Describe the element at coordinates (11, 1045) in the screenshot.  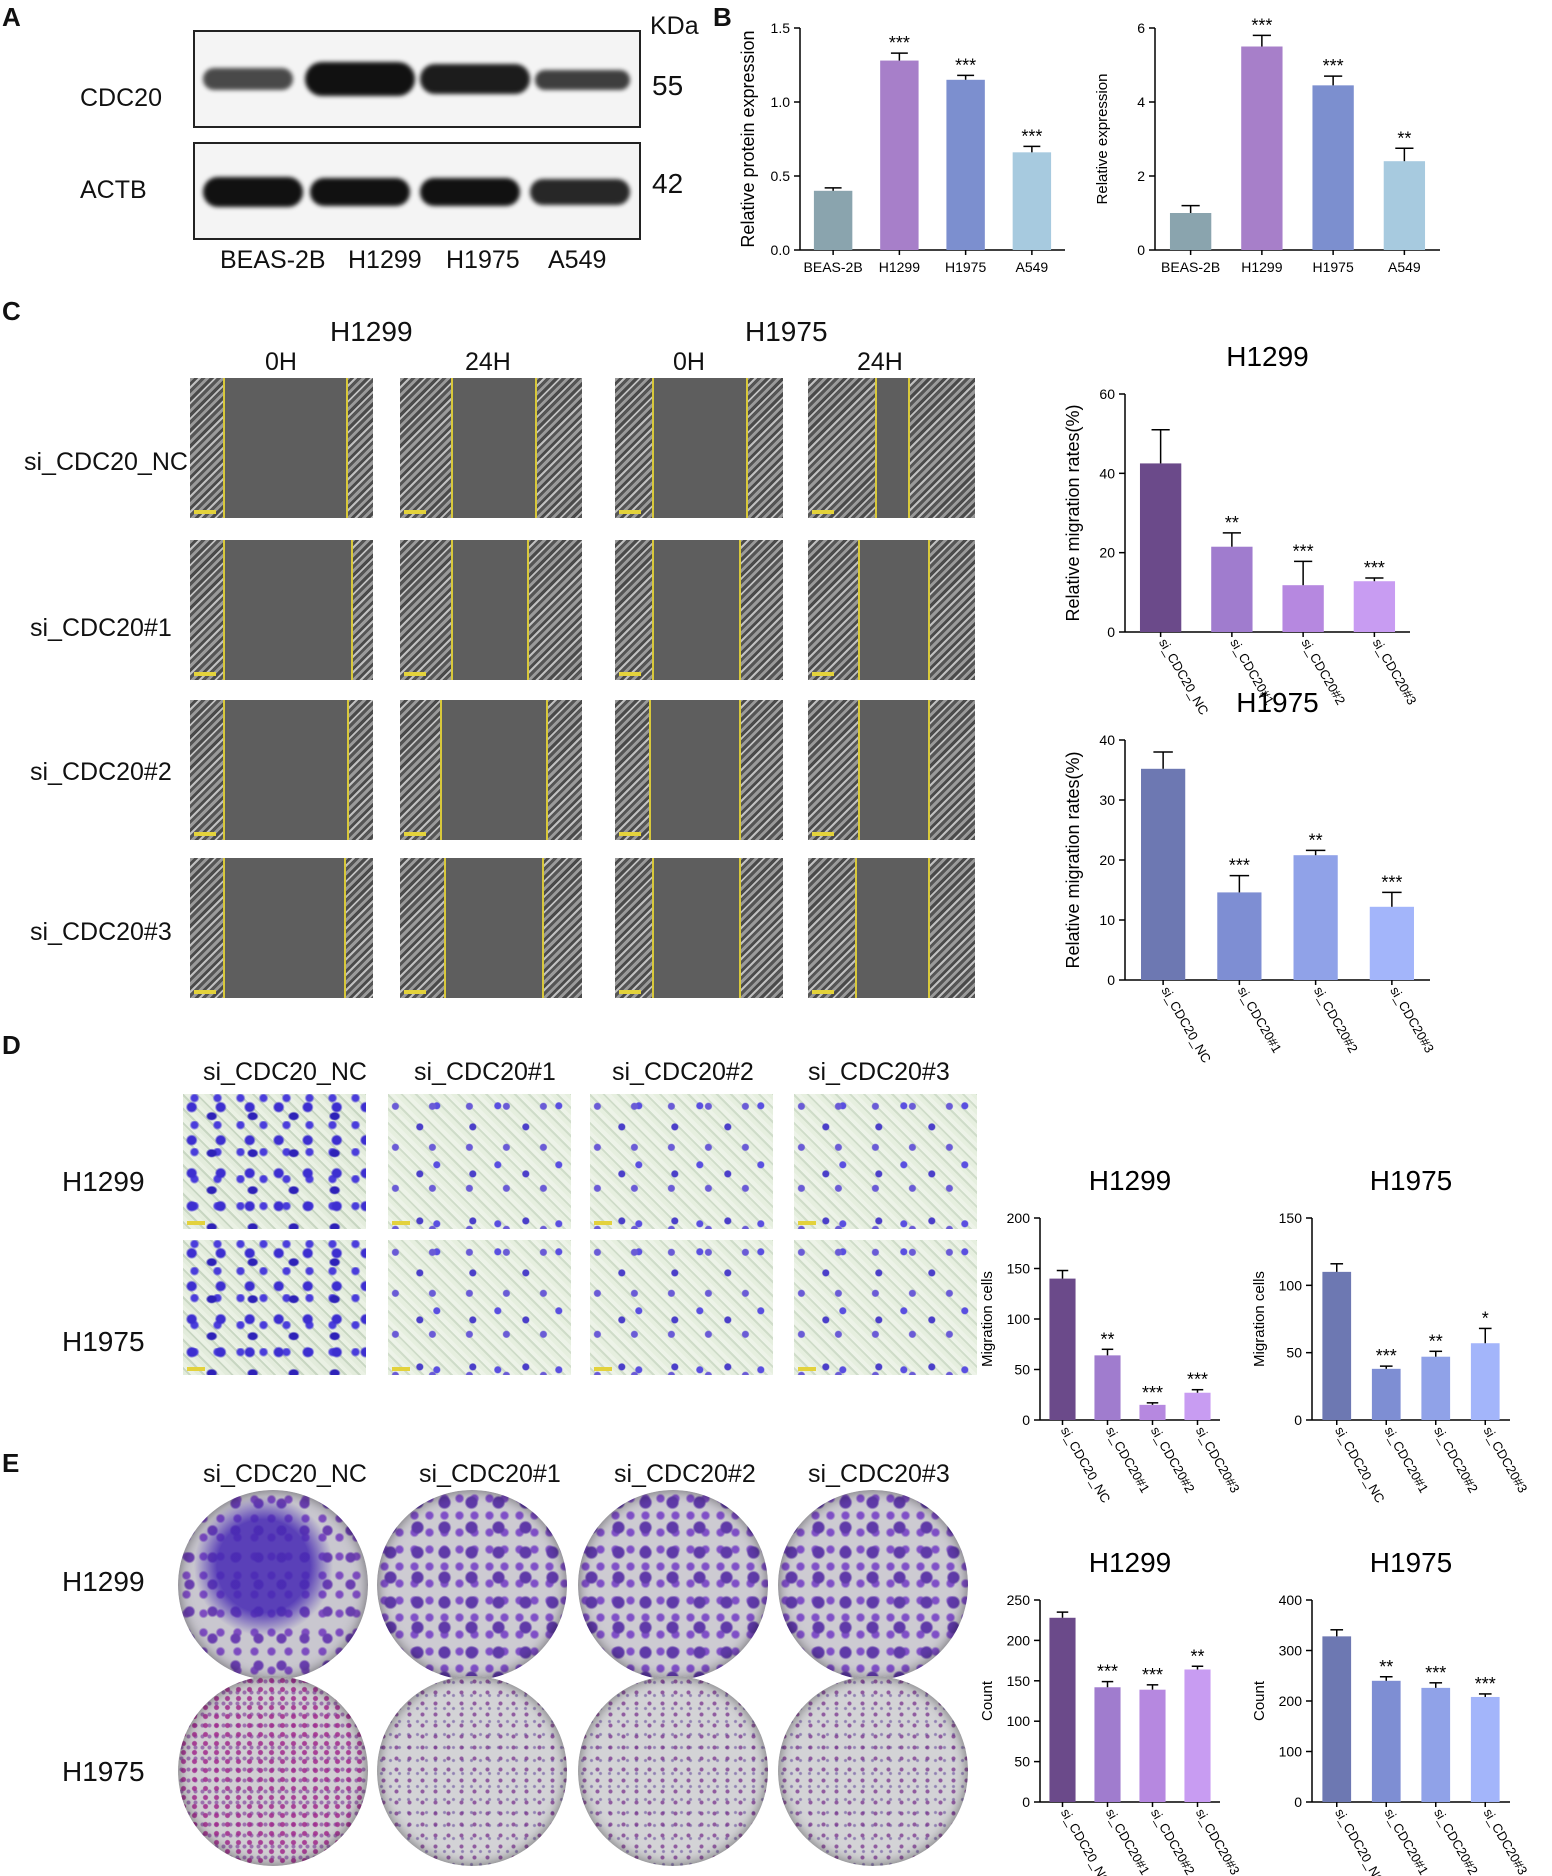
I see `panel-d-letter: D` at that location.